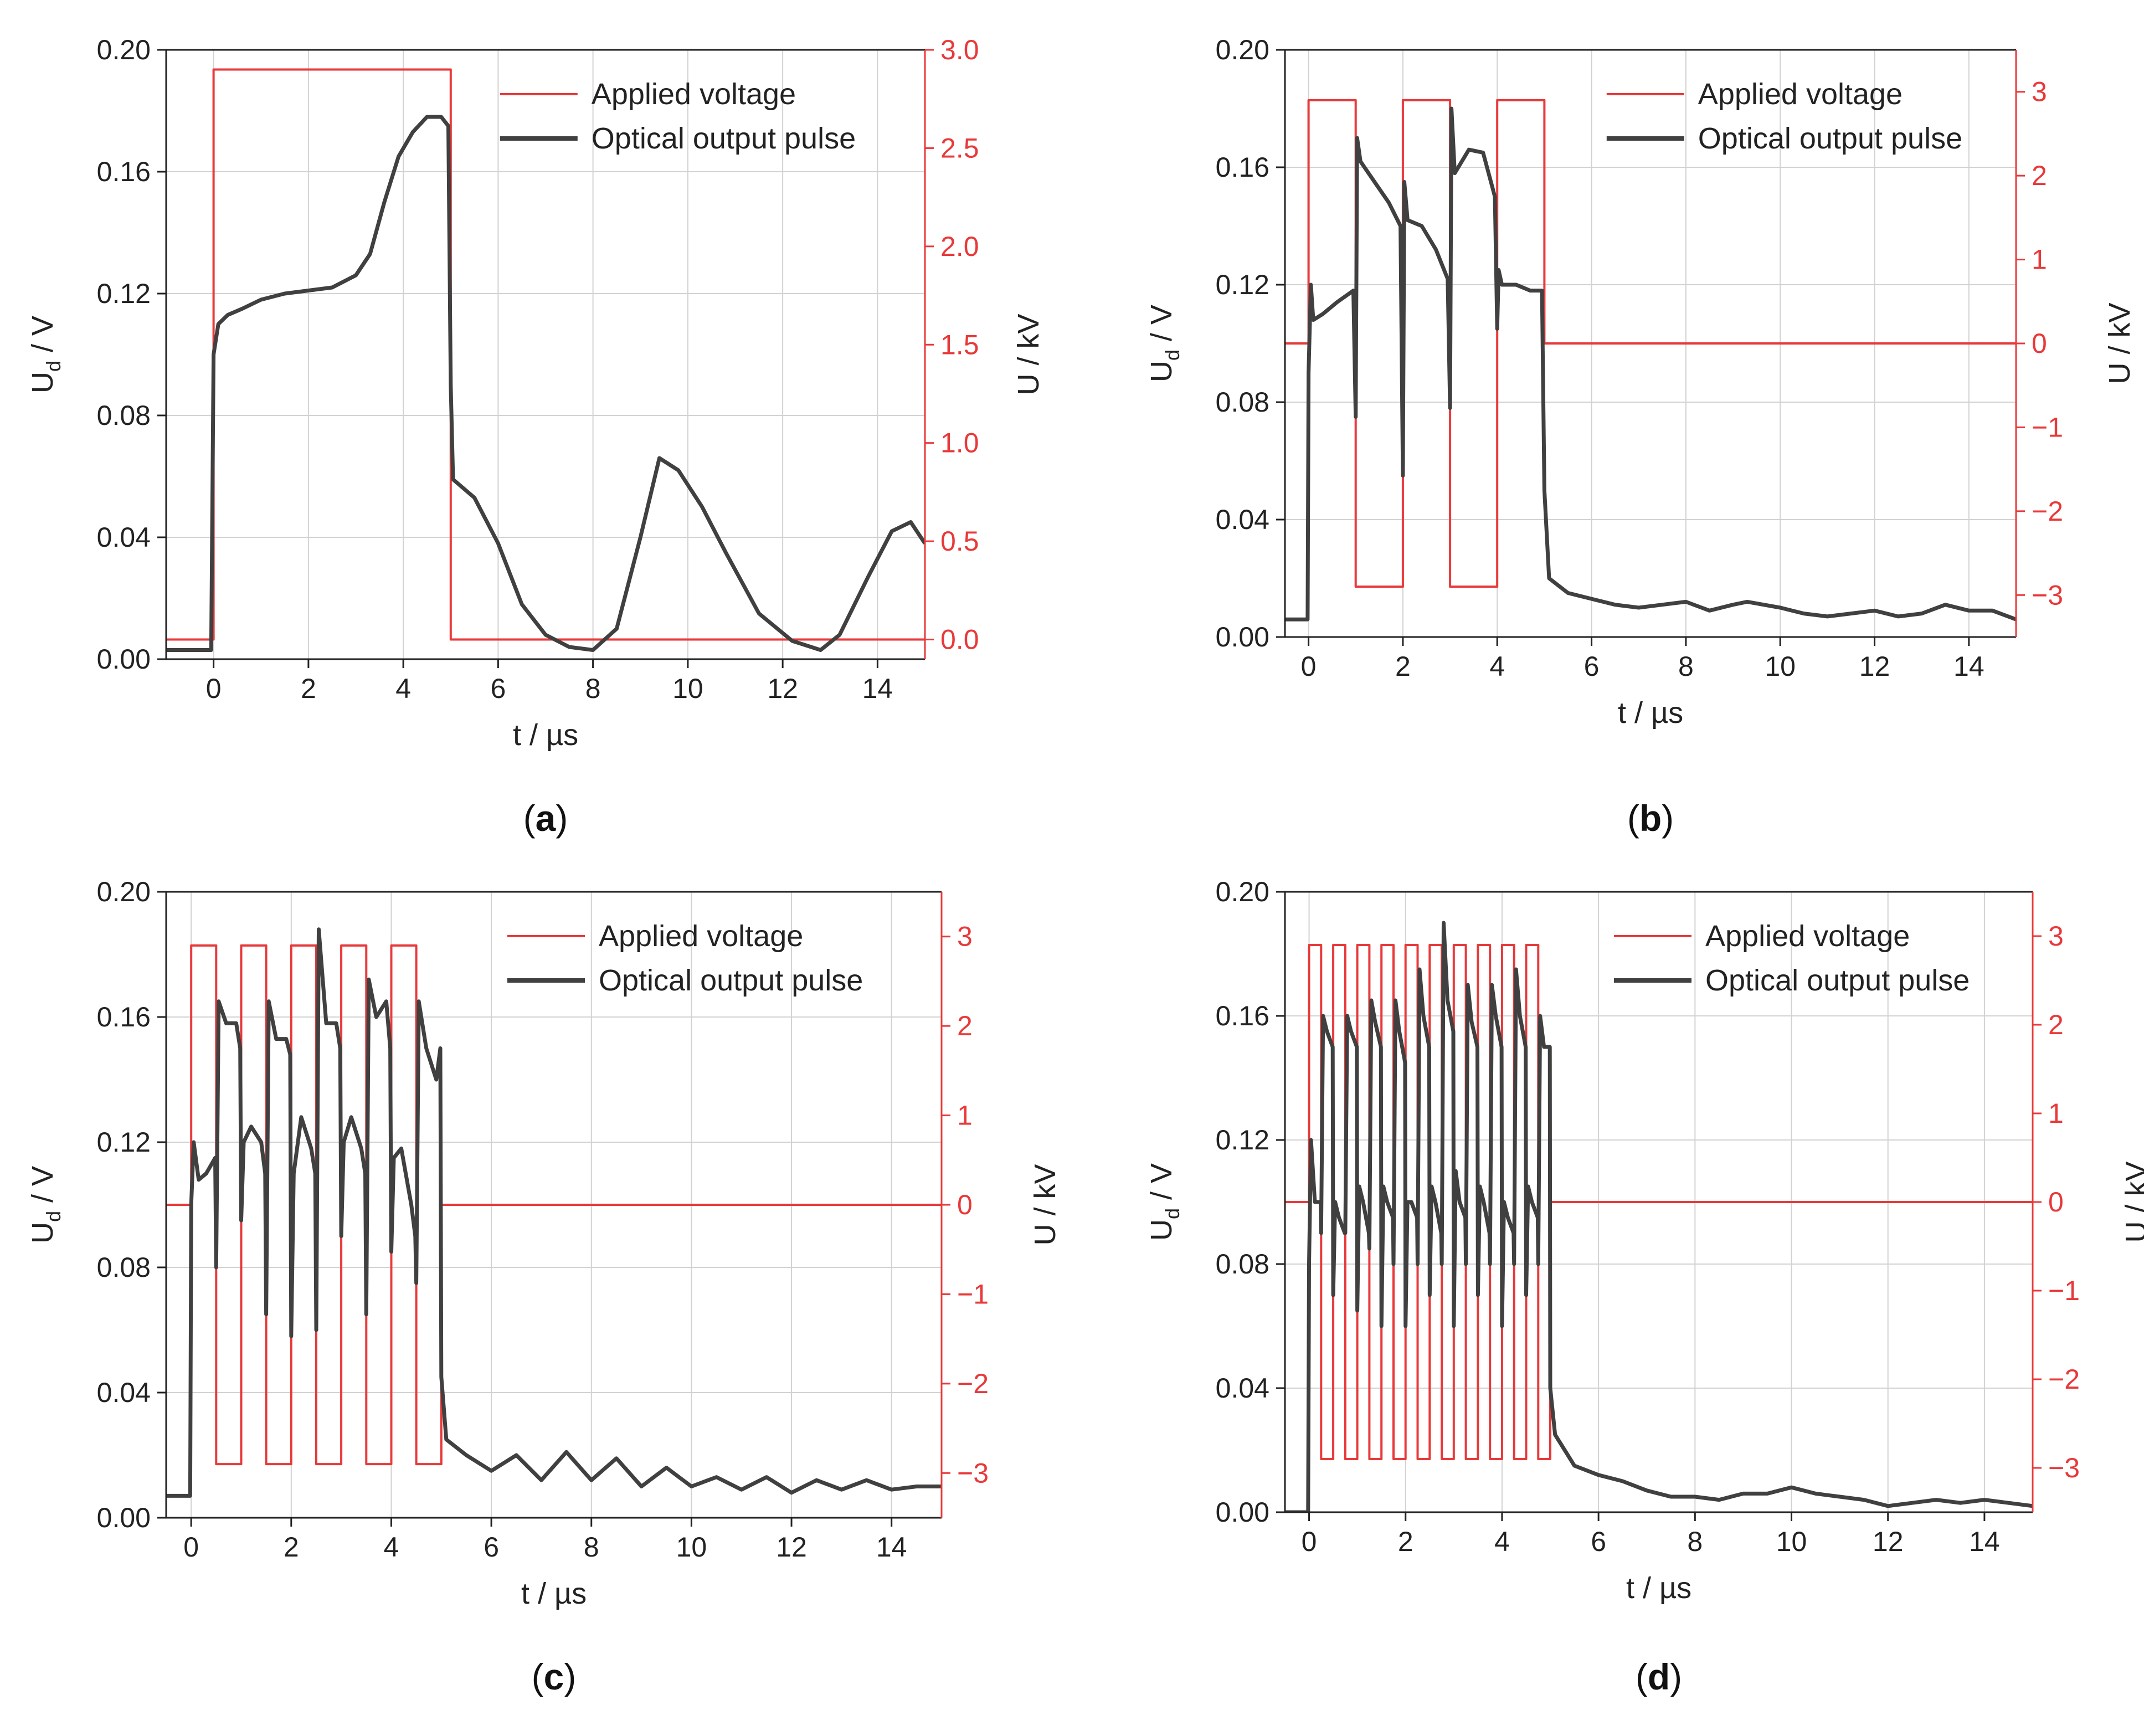 The width and height of the screenshot is (2144, 1736). Describe the element at coordinates (1650, 818) in the screenshot. I see `panel-caption: (b)` at that location.